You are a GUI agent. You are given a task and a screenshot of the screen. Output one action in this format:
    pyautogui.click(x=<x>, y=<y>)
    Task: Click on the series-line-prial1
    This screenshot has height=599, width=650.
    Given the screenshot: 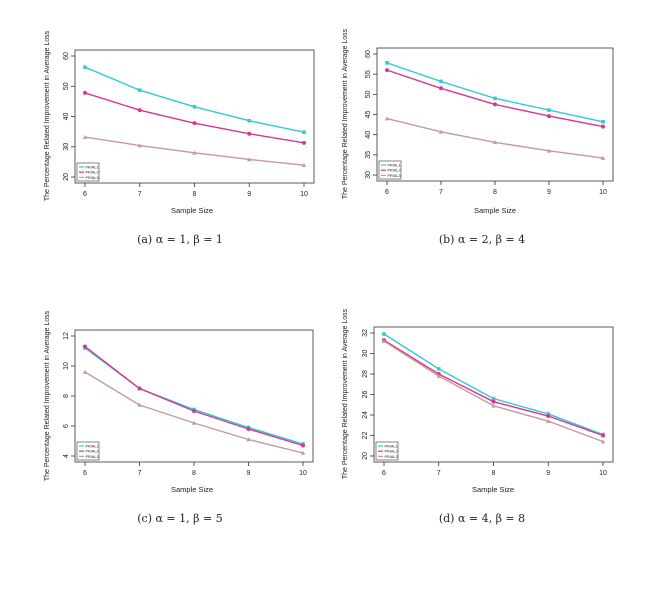 What is the action you would take?
    pyautogui.click(x=194, y=396)
    